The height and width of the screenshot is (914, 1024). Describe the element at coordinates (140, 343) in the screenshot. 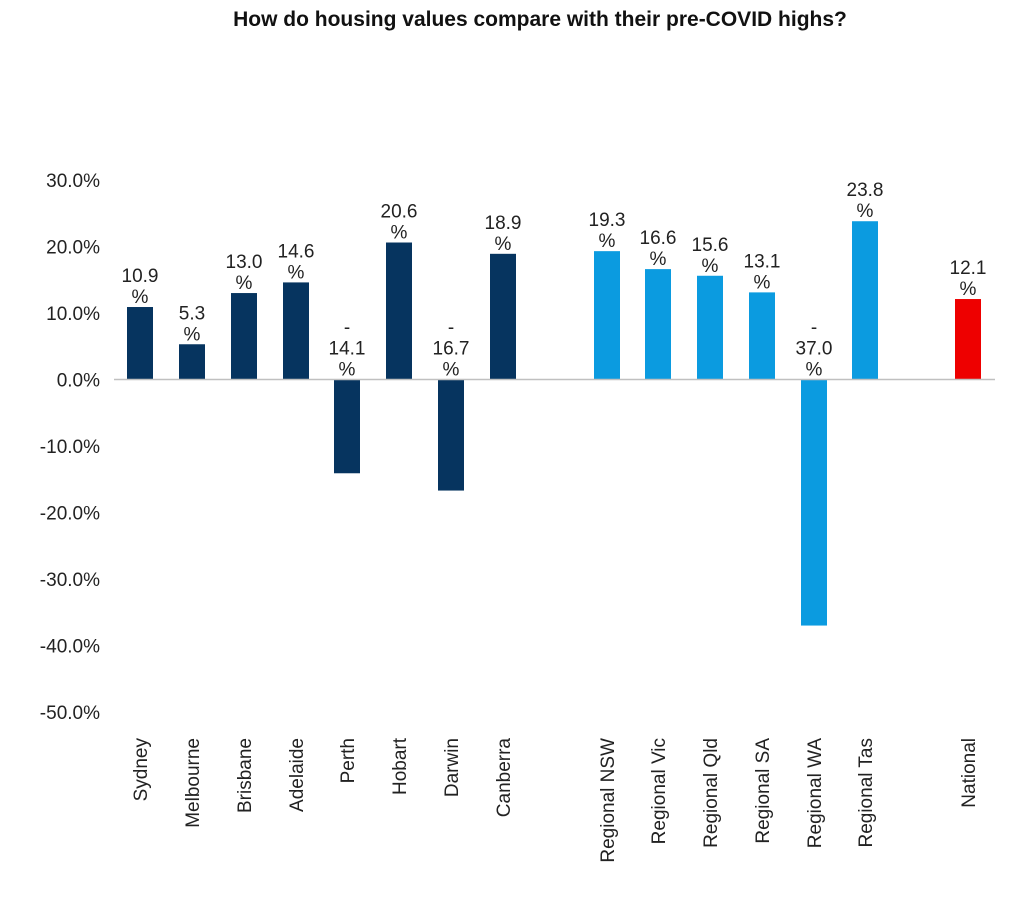

I see `bar-sydney` at that location.